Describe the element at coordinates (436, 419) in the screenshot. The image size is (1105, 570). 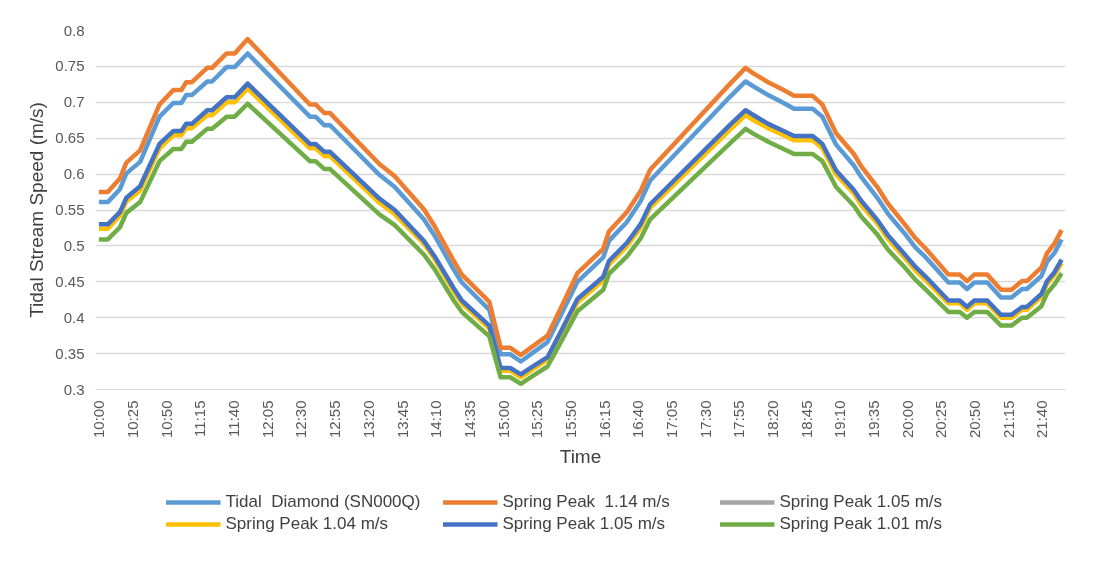
I see `x-tick-label: 14:10` at that location.